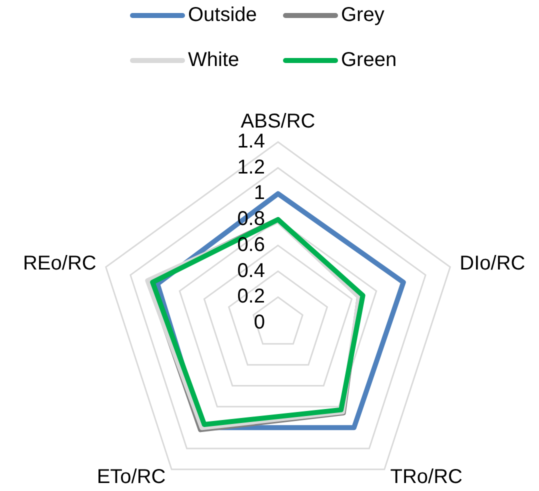 This screenshot has height=491, width=539. I want to click on y-tick-label: 1.2, so click(251, 167).